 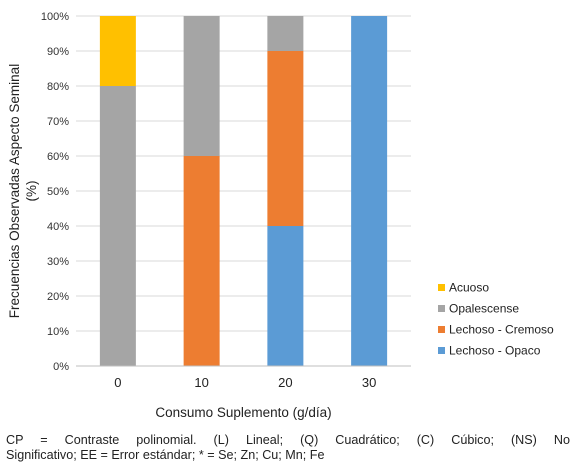 What do you see at coordinates (501, 330) in the screenshot?
I see `legend-label: Lechoso - Cremoso` at bounding box center [501, 330].